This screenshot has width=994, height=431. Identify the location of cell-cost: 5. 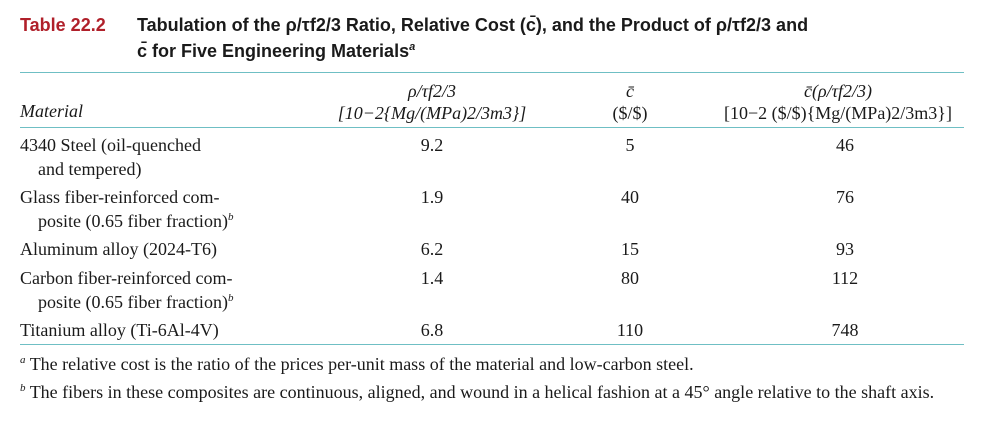
(630, 145).